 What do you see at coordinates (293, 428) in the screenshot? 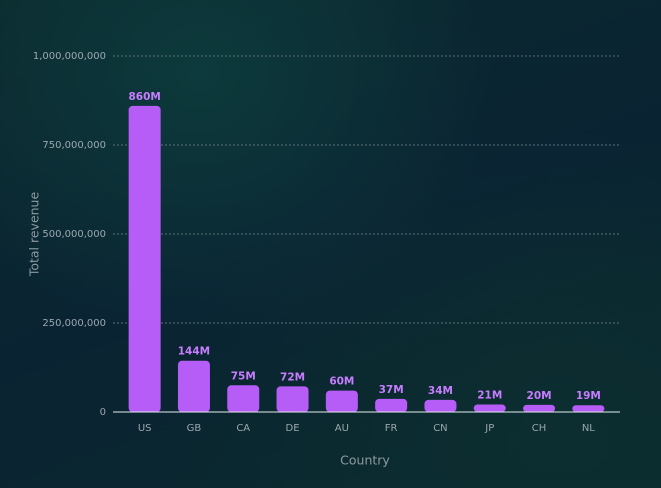
I see `x-tick-label: DE` at bounding box center [293, 428].